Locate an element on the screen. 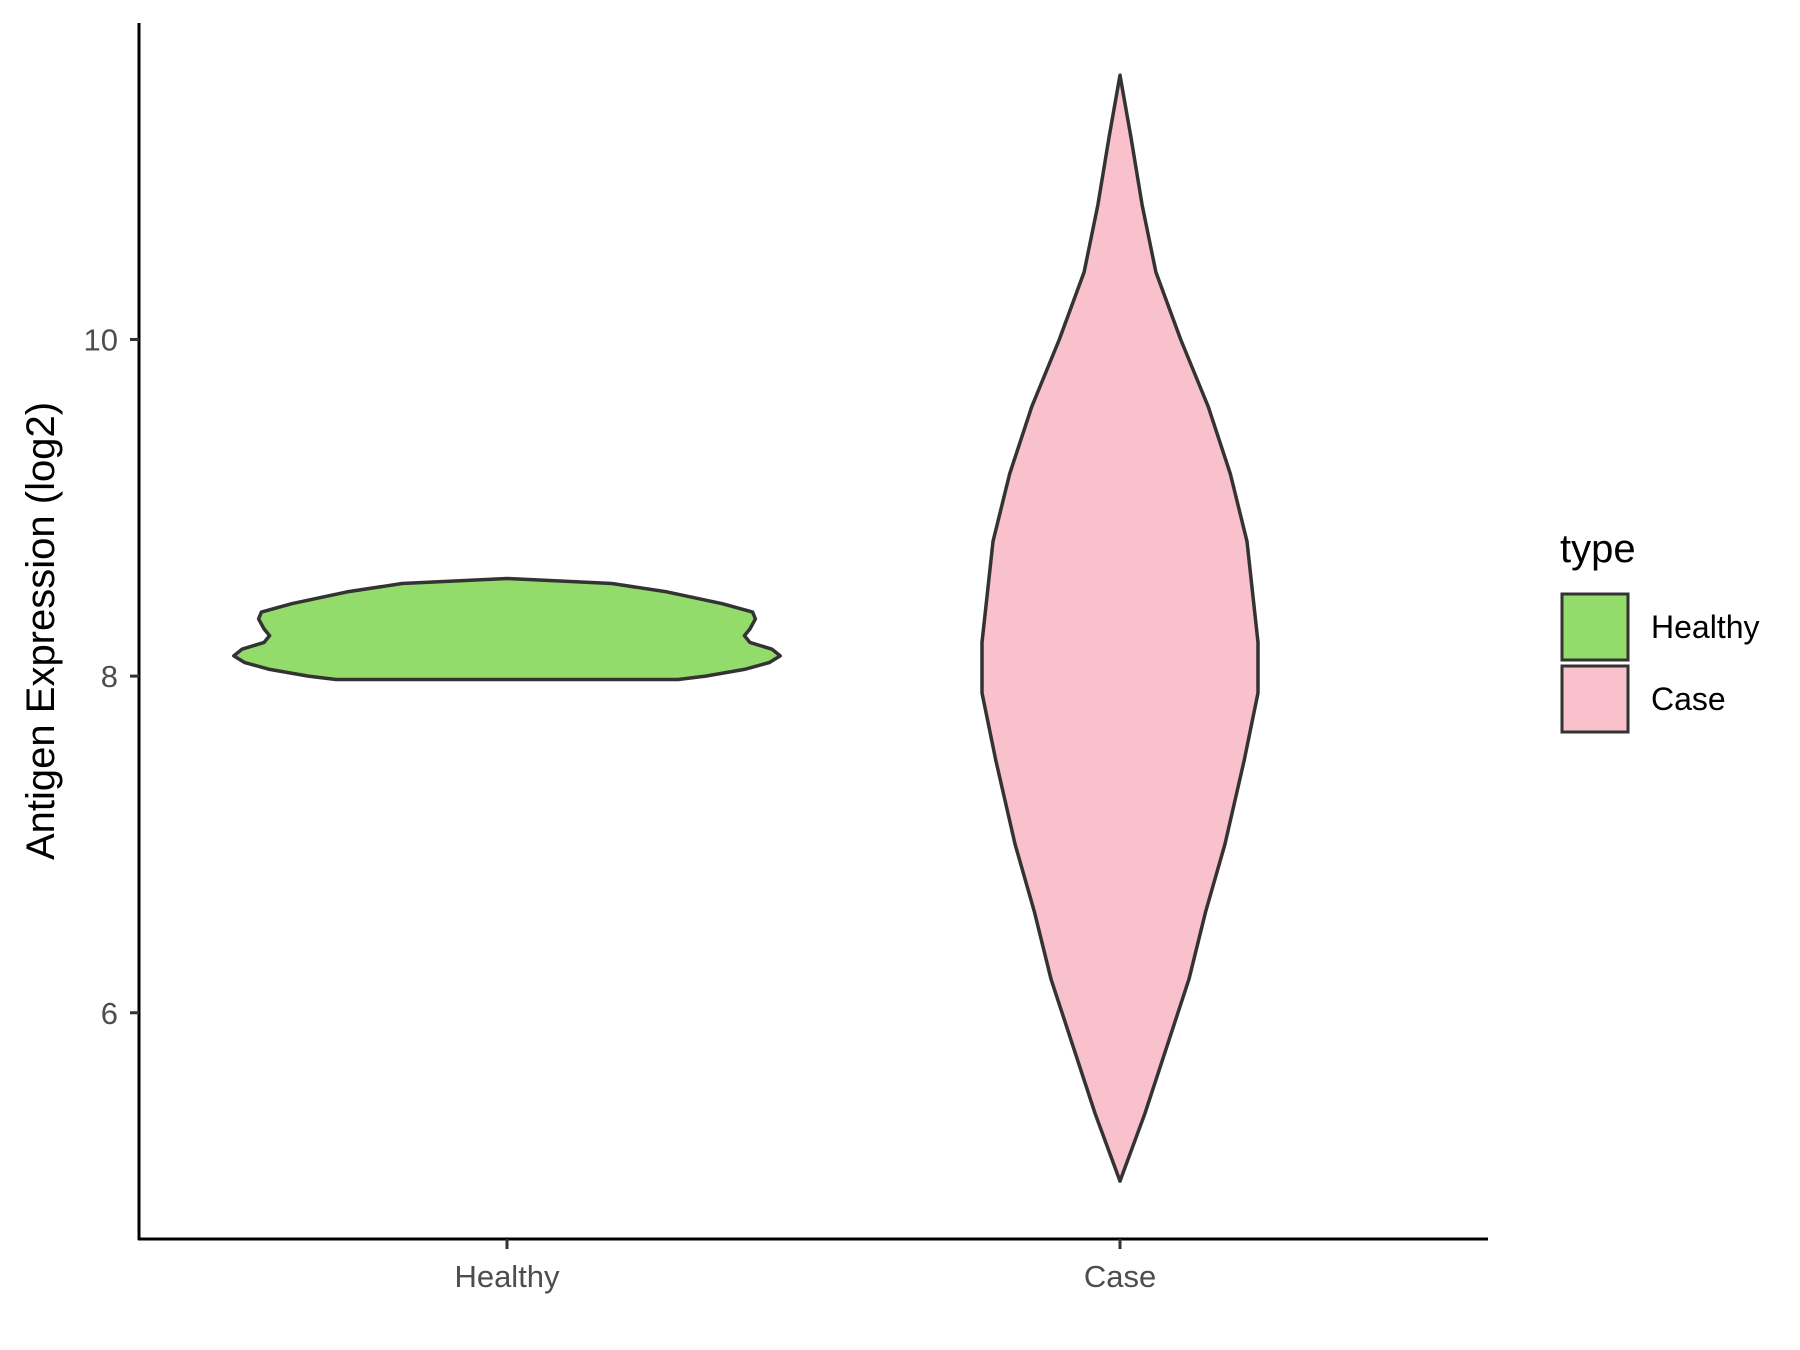 This screenshot has width=1800, height=1350. legend-swatch-case is located at coordinates (1595, 699).